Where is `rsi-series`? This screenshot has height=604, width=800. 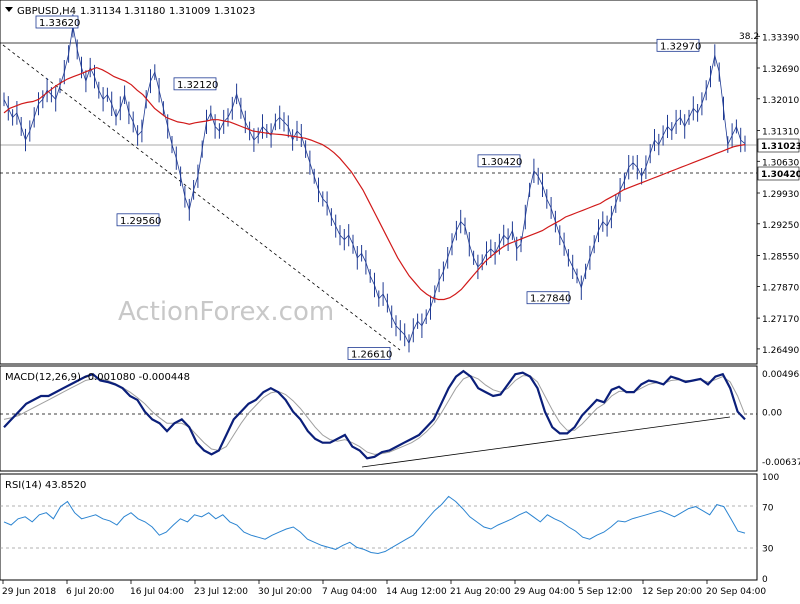 rsi-series is located at coordinates (374, 525).